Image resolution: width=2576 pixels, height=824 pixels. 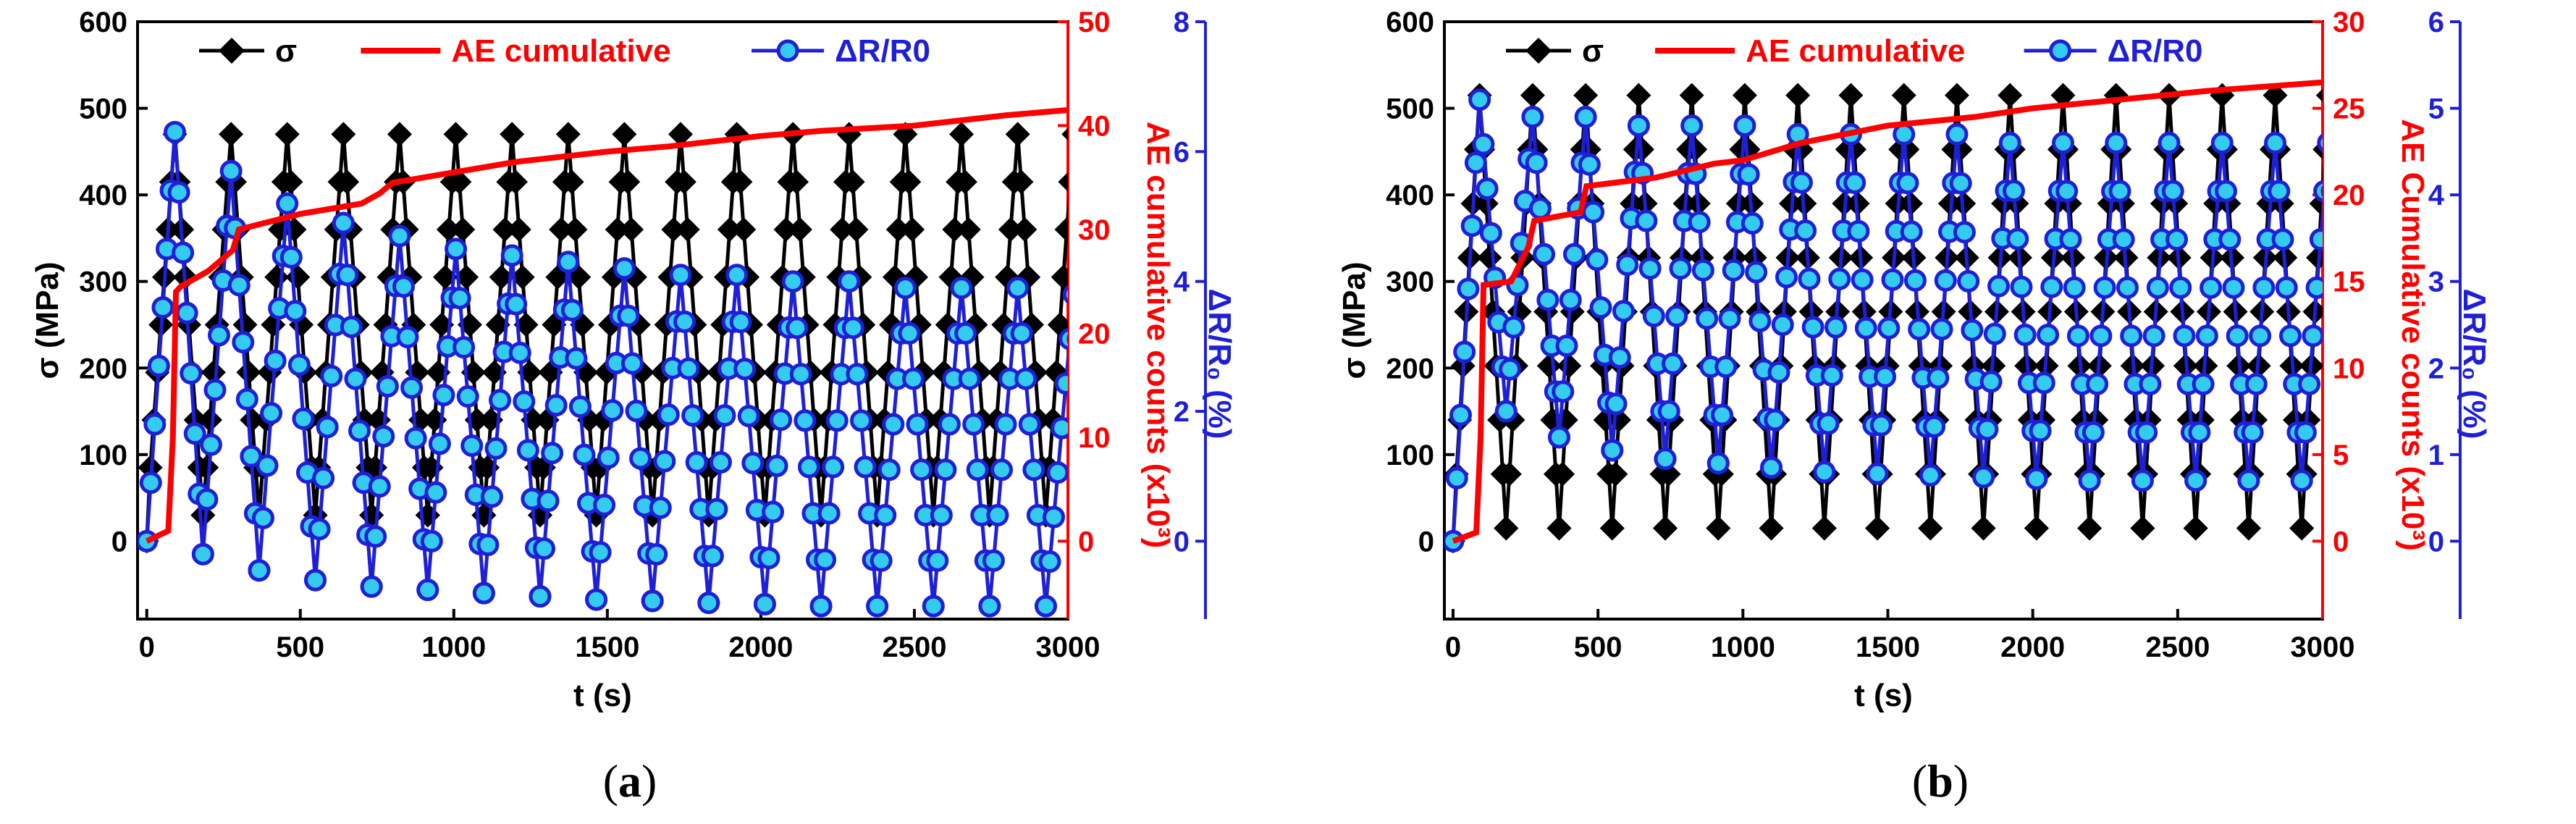 What do you see at coordinates (1598, 647) in the screenshot?
I see `x-tick-label: 500` at bounding box center [1598, 647].